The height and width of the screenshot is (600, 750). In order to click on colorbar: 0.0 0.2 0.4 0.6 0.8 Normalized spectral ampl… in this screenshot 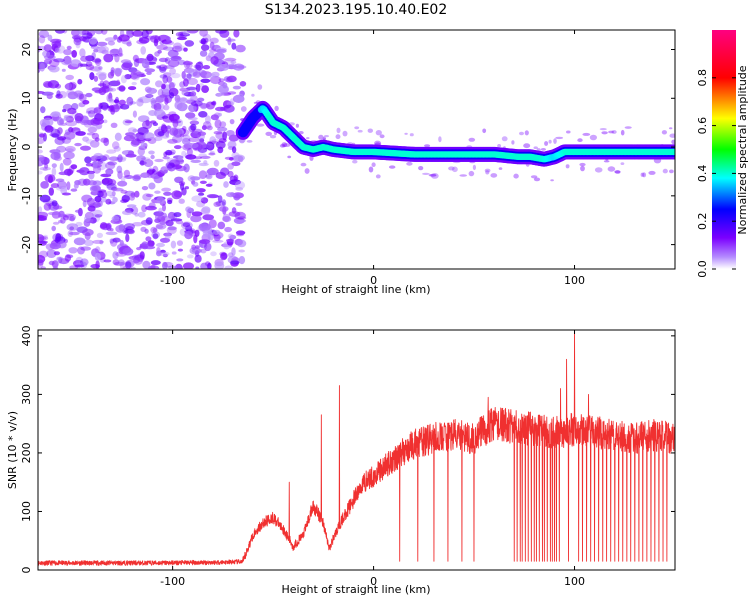, I will do `click(722, 154)`.